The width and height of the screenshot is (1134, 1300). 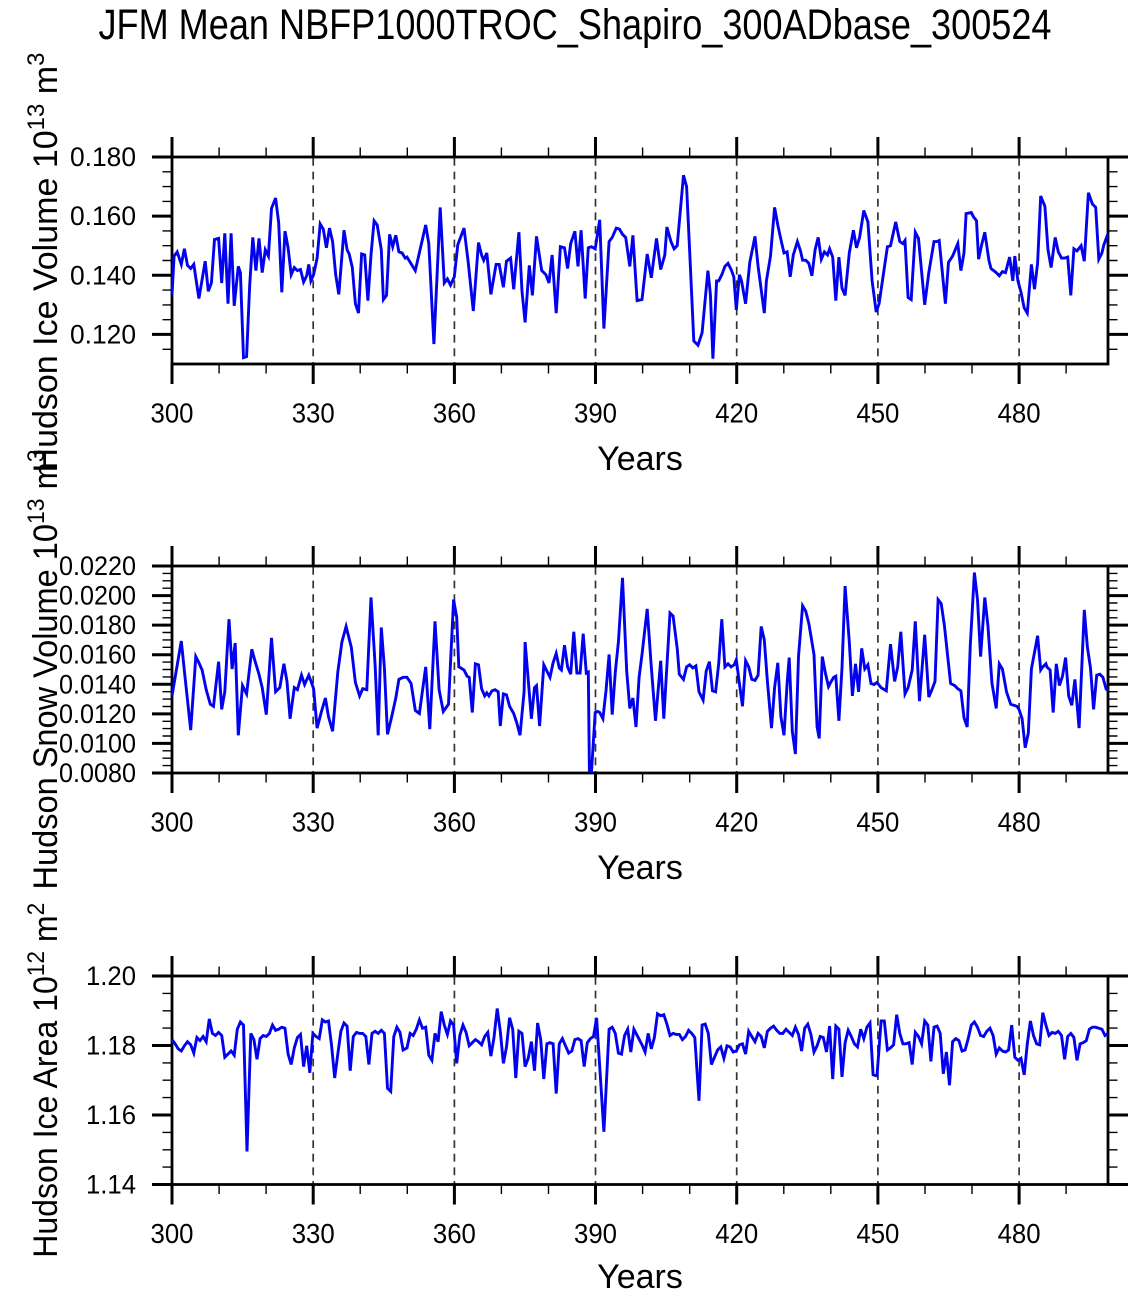 I want to click on svg-text: 0.0200, so click(x=97, y=596).